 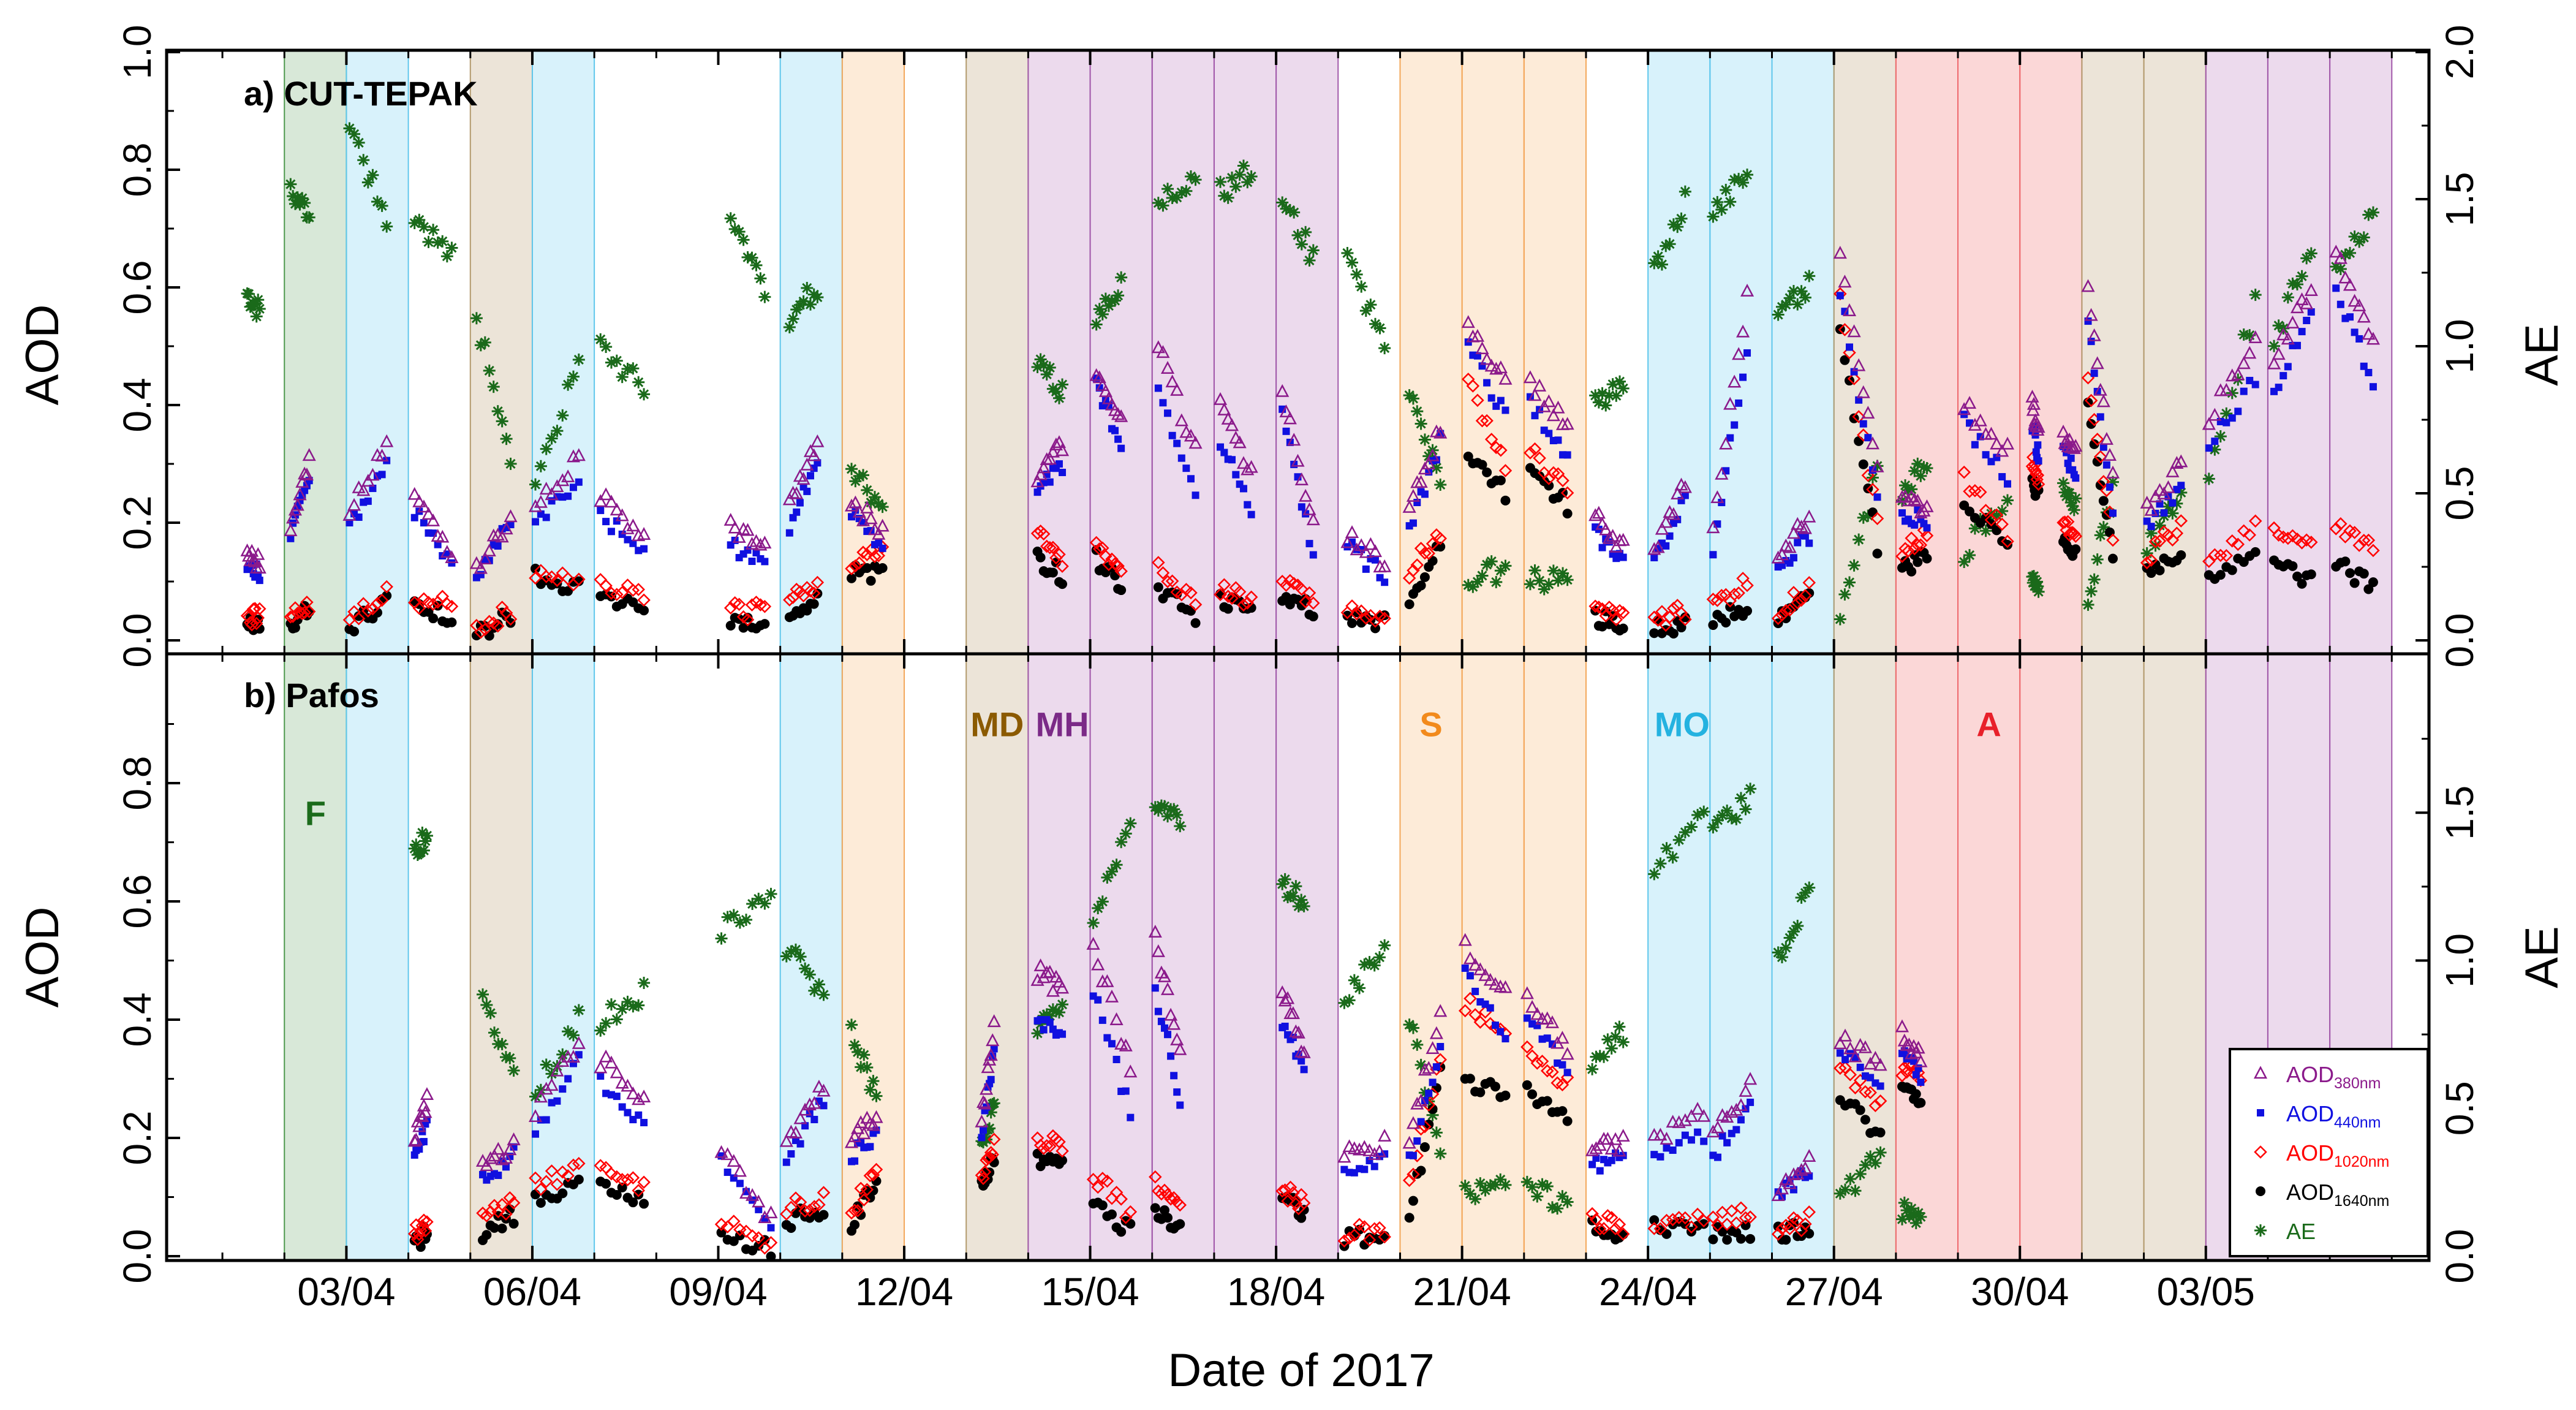 I want to click on legend-marker-440nm, so click(x=2260, y=1112).